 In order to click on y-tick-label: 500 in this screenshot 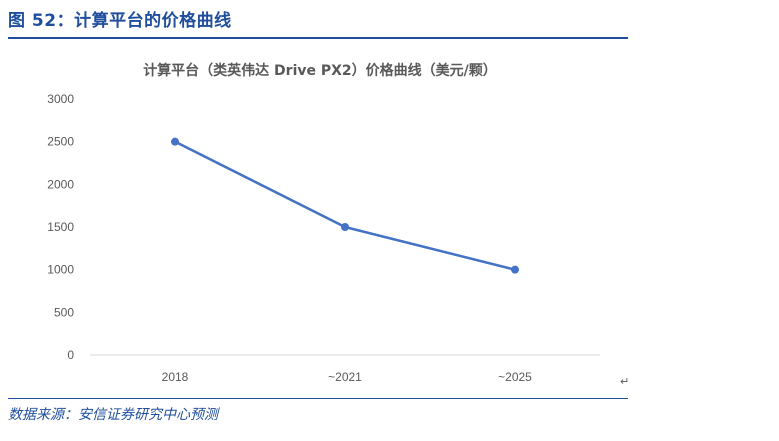, I will do `click(64, 312)`.